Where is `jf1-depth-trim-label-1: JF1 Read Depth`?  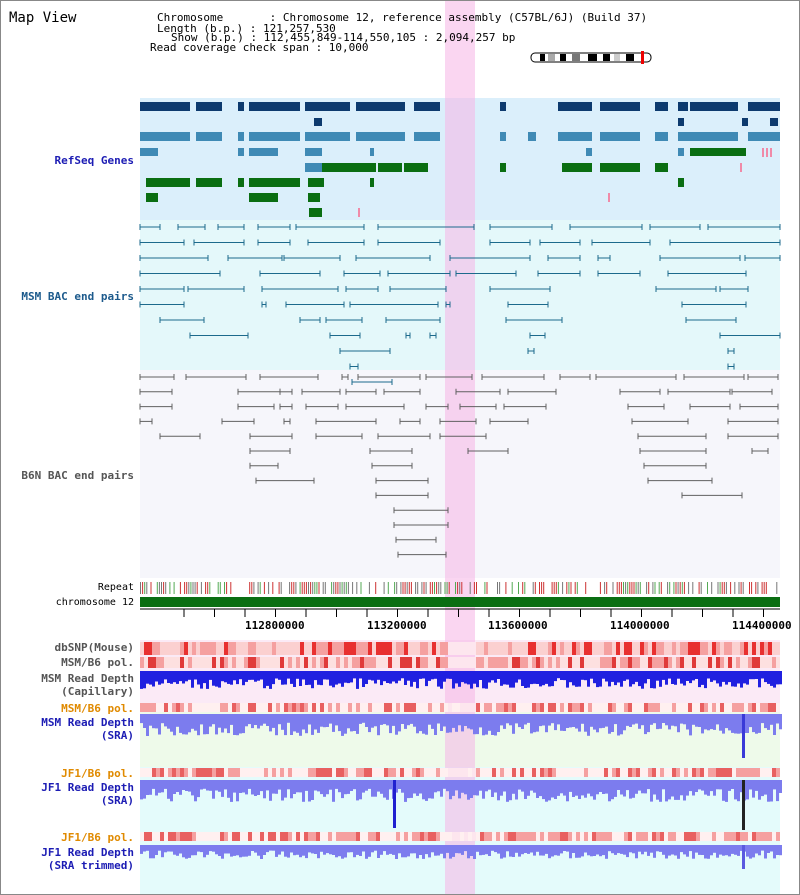
jf1-depth-trim-label-1: JF1 Read Depth is located at coordinates (87, 852).